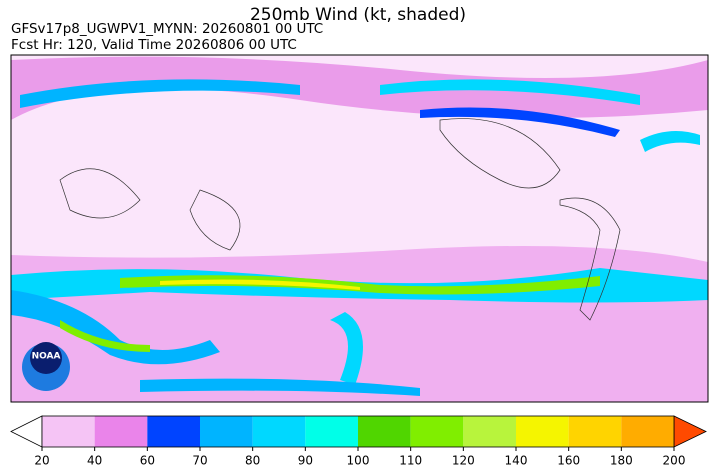 The image size is (712, 475). I want to click on colorbar-tick-label: 90, so click(305, 461).